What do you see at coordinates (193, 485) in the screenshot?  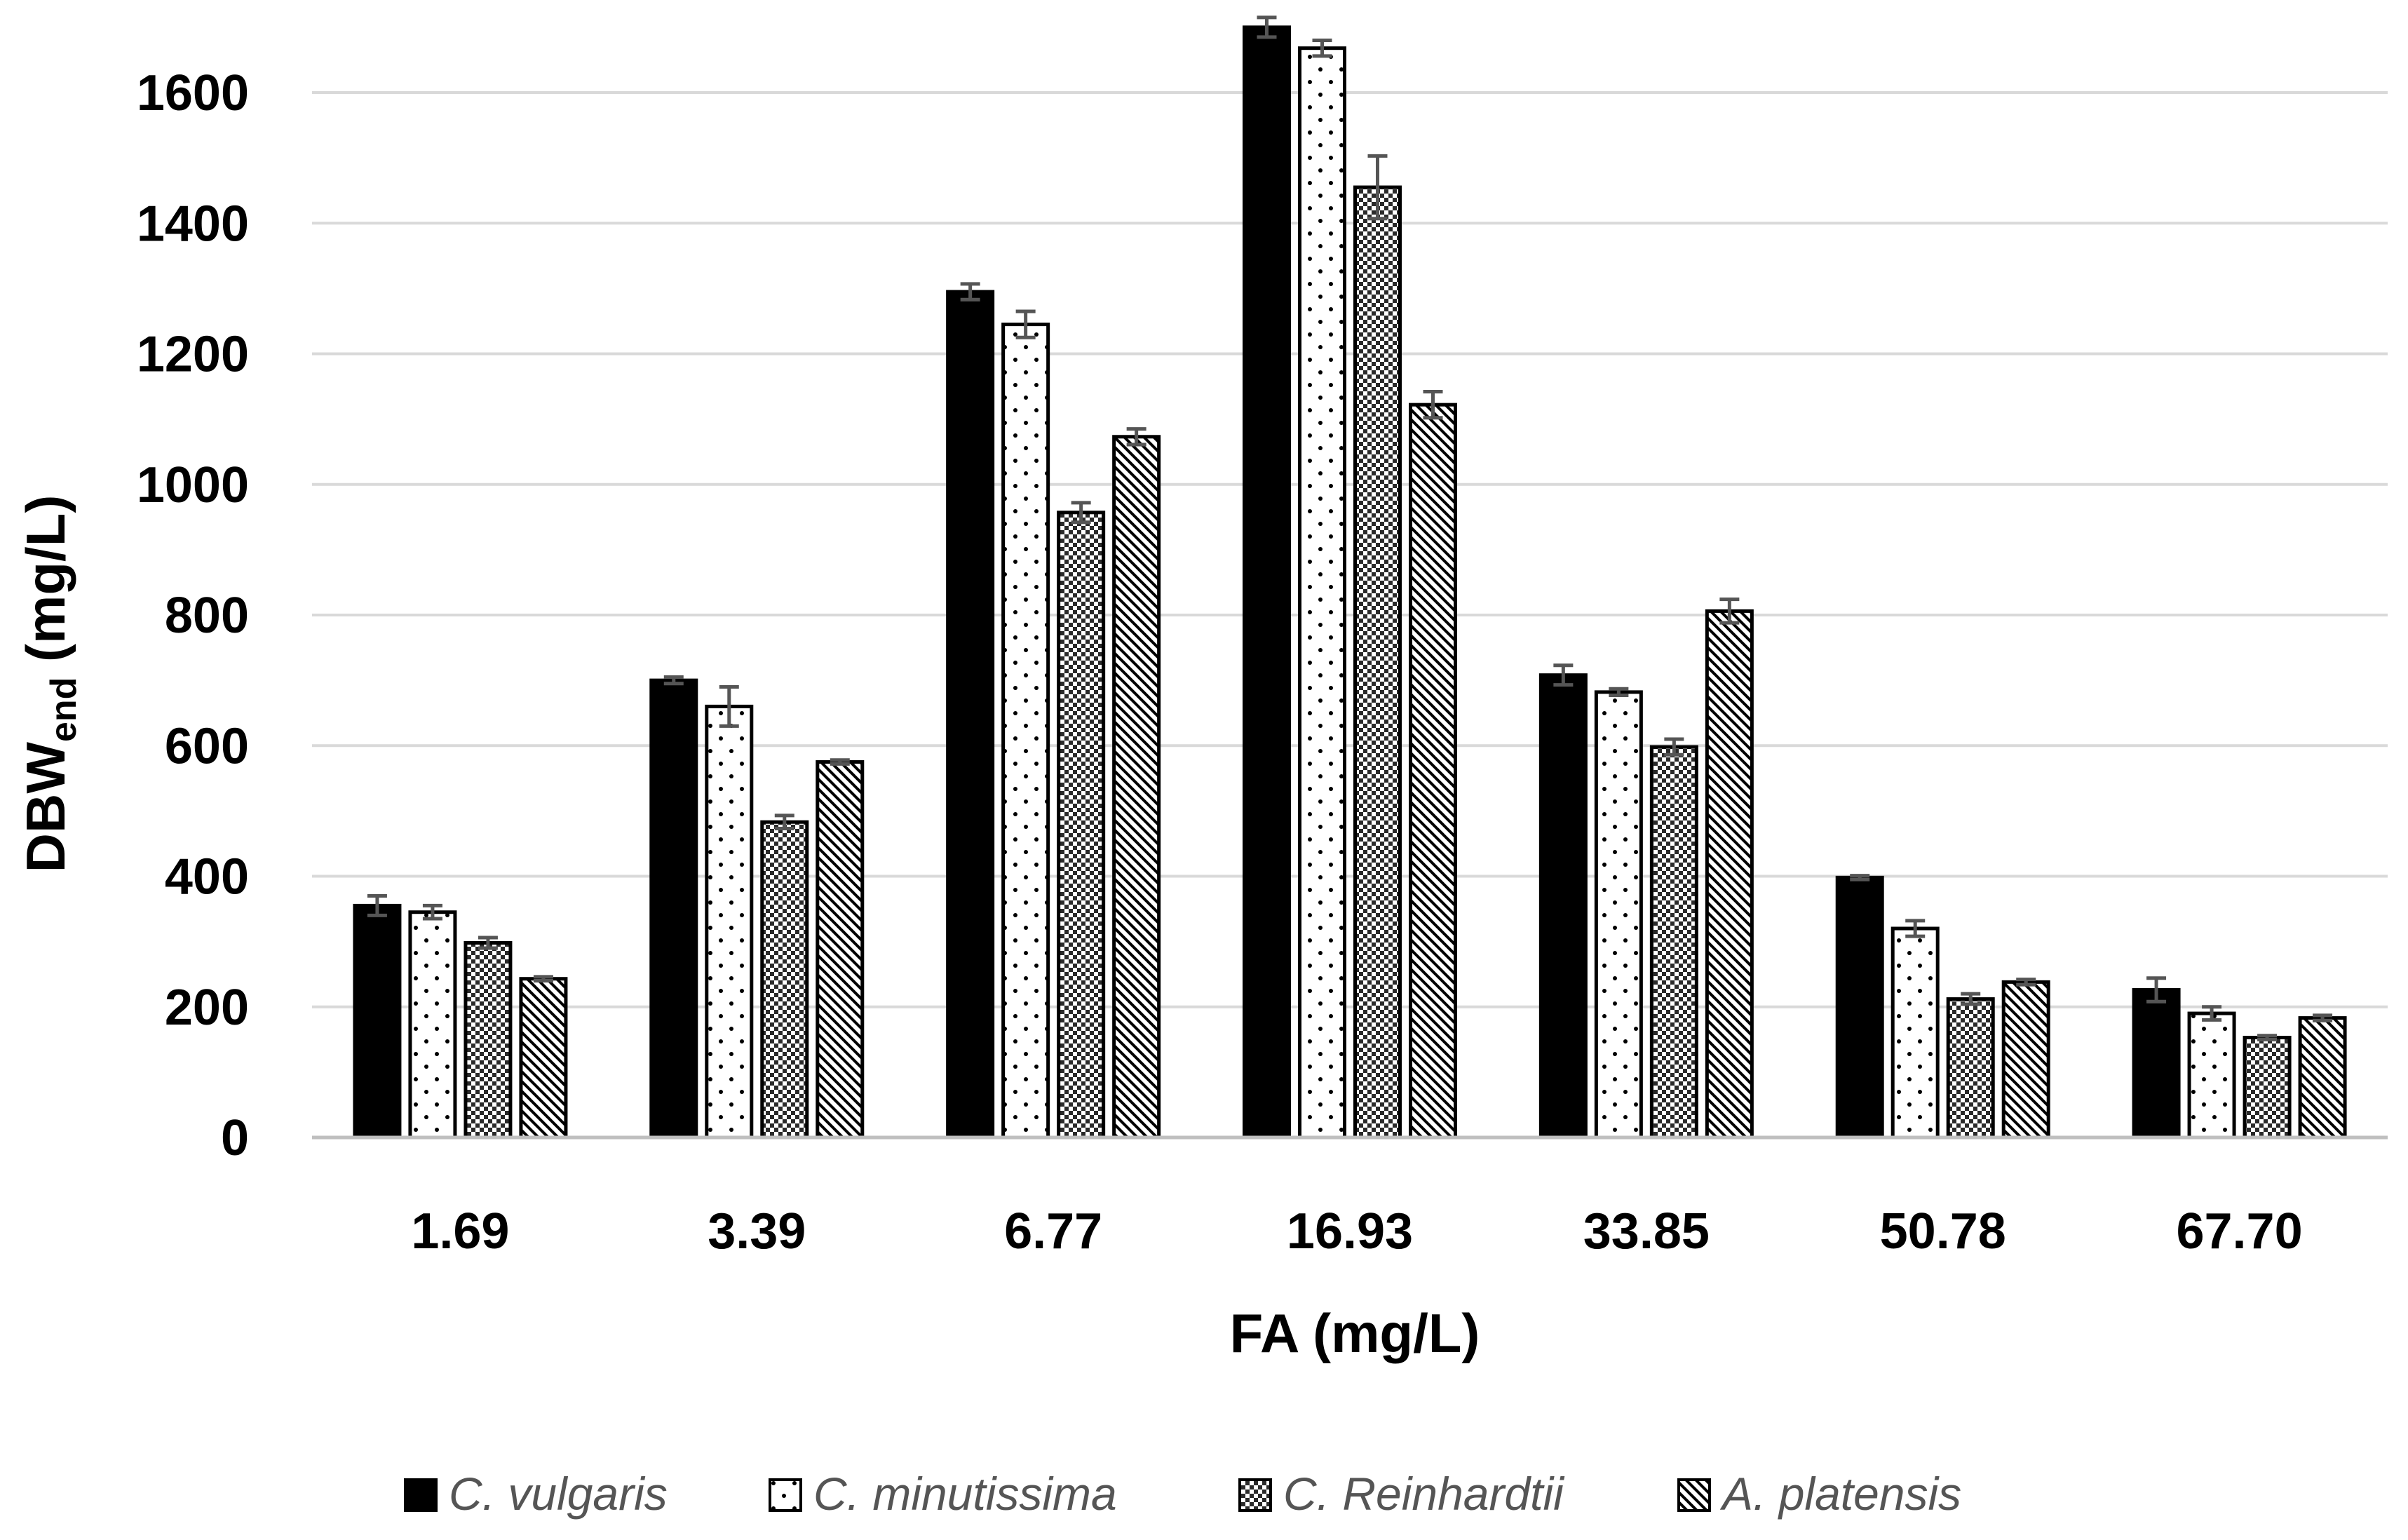 I see `y-tick-label: 1000` at bounding box center [193, 485].